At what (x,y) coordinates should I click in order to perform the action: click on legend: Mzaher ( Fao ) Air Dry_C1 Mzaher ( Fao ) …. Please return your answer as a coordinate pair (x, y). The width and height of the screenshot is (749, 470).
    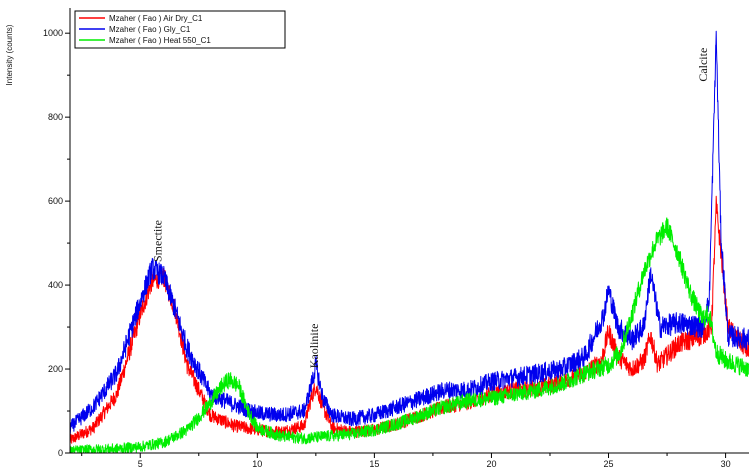
    Looking at the image, I should click on (180, 29).